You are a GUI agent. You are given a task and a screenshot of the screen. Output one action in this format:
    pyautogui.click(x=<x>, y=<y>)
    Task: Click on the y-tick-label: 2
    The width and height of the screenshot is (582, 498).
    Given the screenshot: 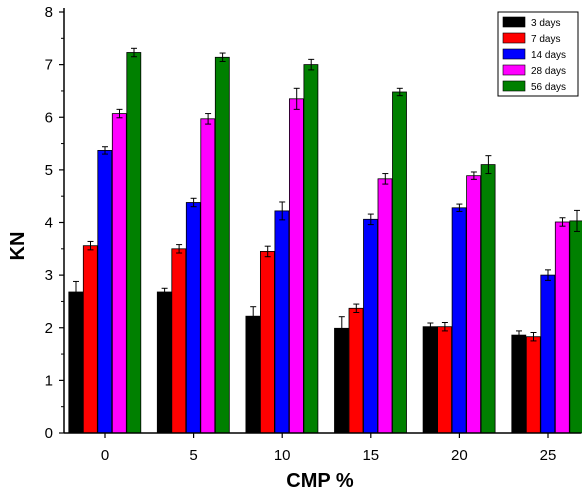 What is the action you would take?
    pyautogui.click(x=49, y=328)
    